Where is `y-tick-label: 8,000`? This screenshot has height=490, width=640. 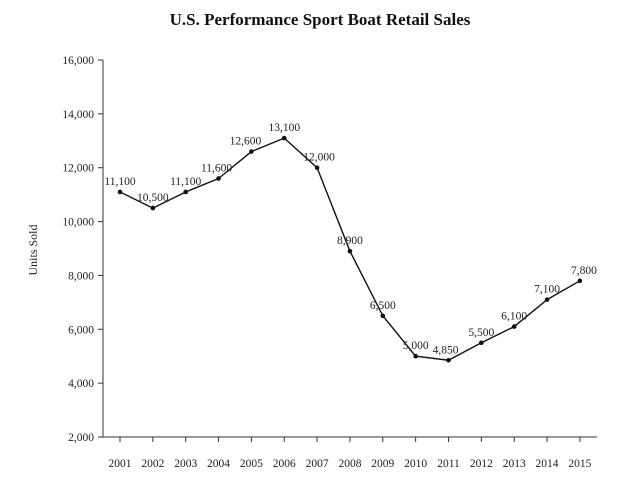 y-tick-label: 8,000 is located at coordinates (81, 276).